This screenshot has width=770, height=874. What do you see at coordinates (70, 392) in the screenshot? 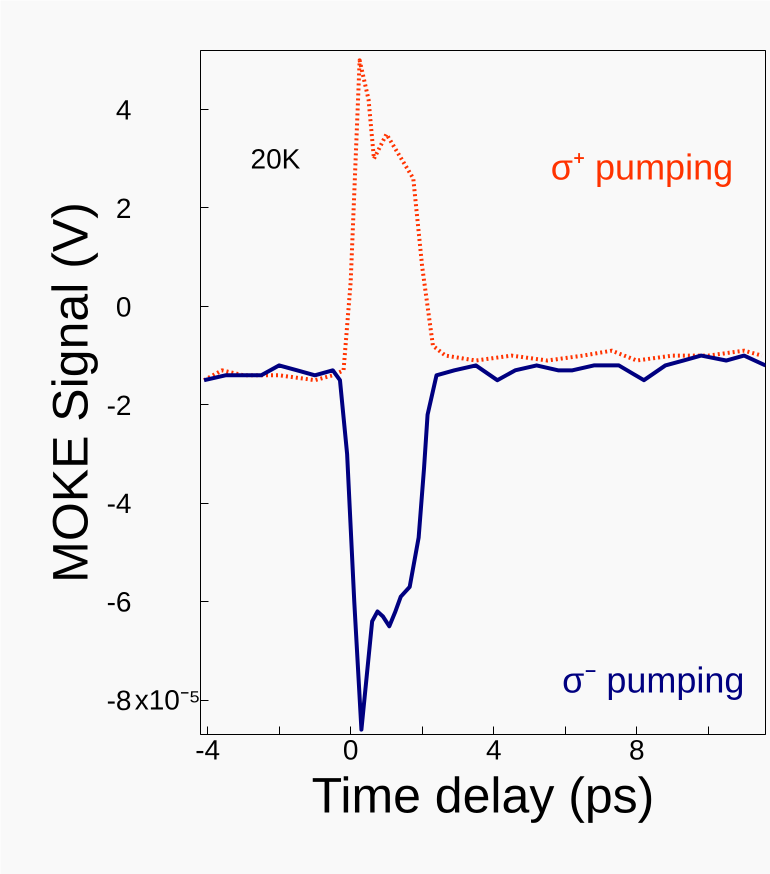
I see `y-axis-title: MOKE Signal (V)` at bounding box center [70, 392].